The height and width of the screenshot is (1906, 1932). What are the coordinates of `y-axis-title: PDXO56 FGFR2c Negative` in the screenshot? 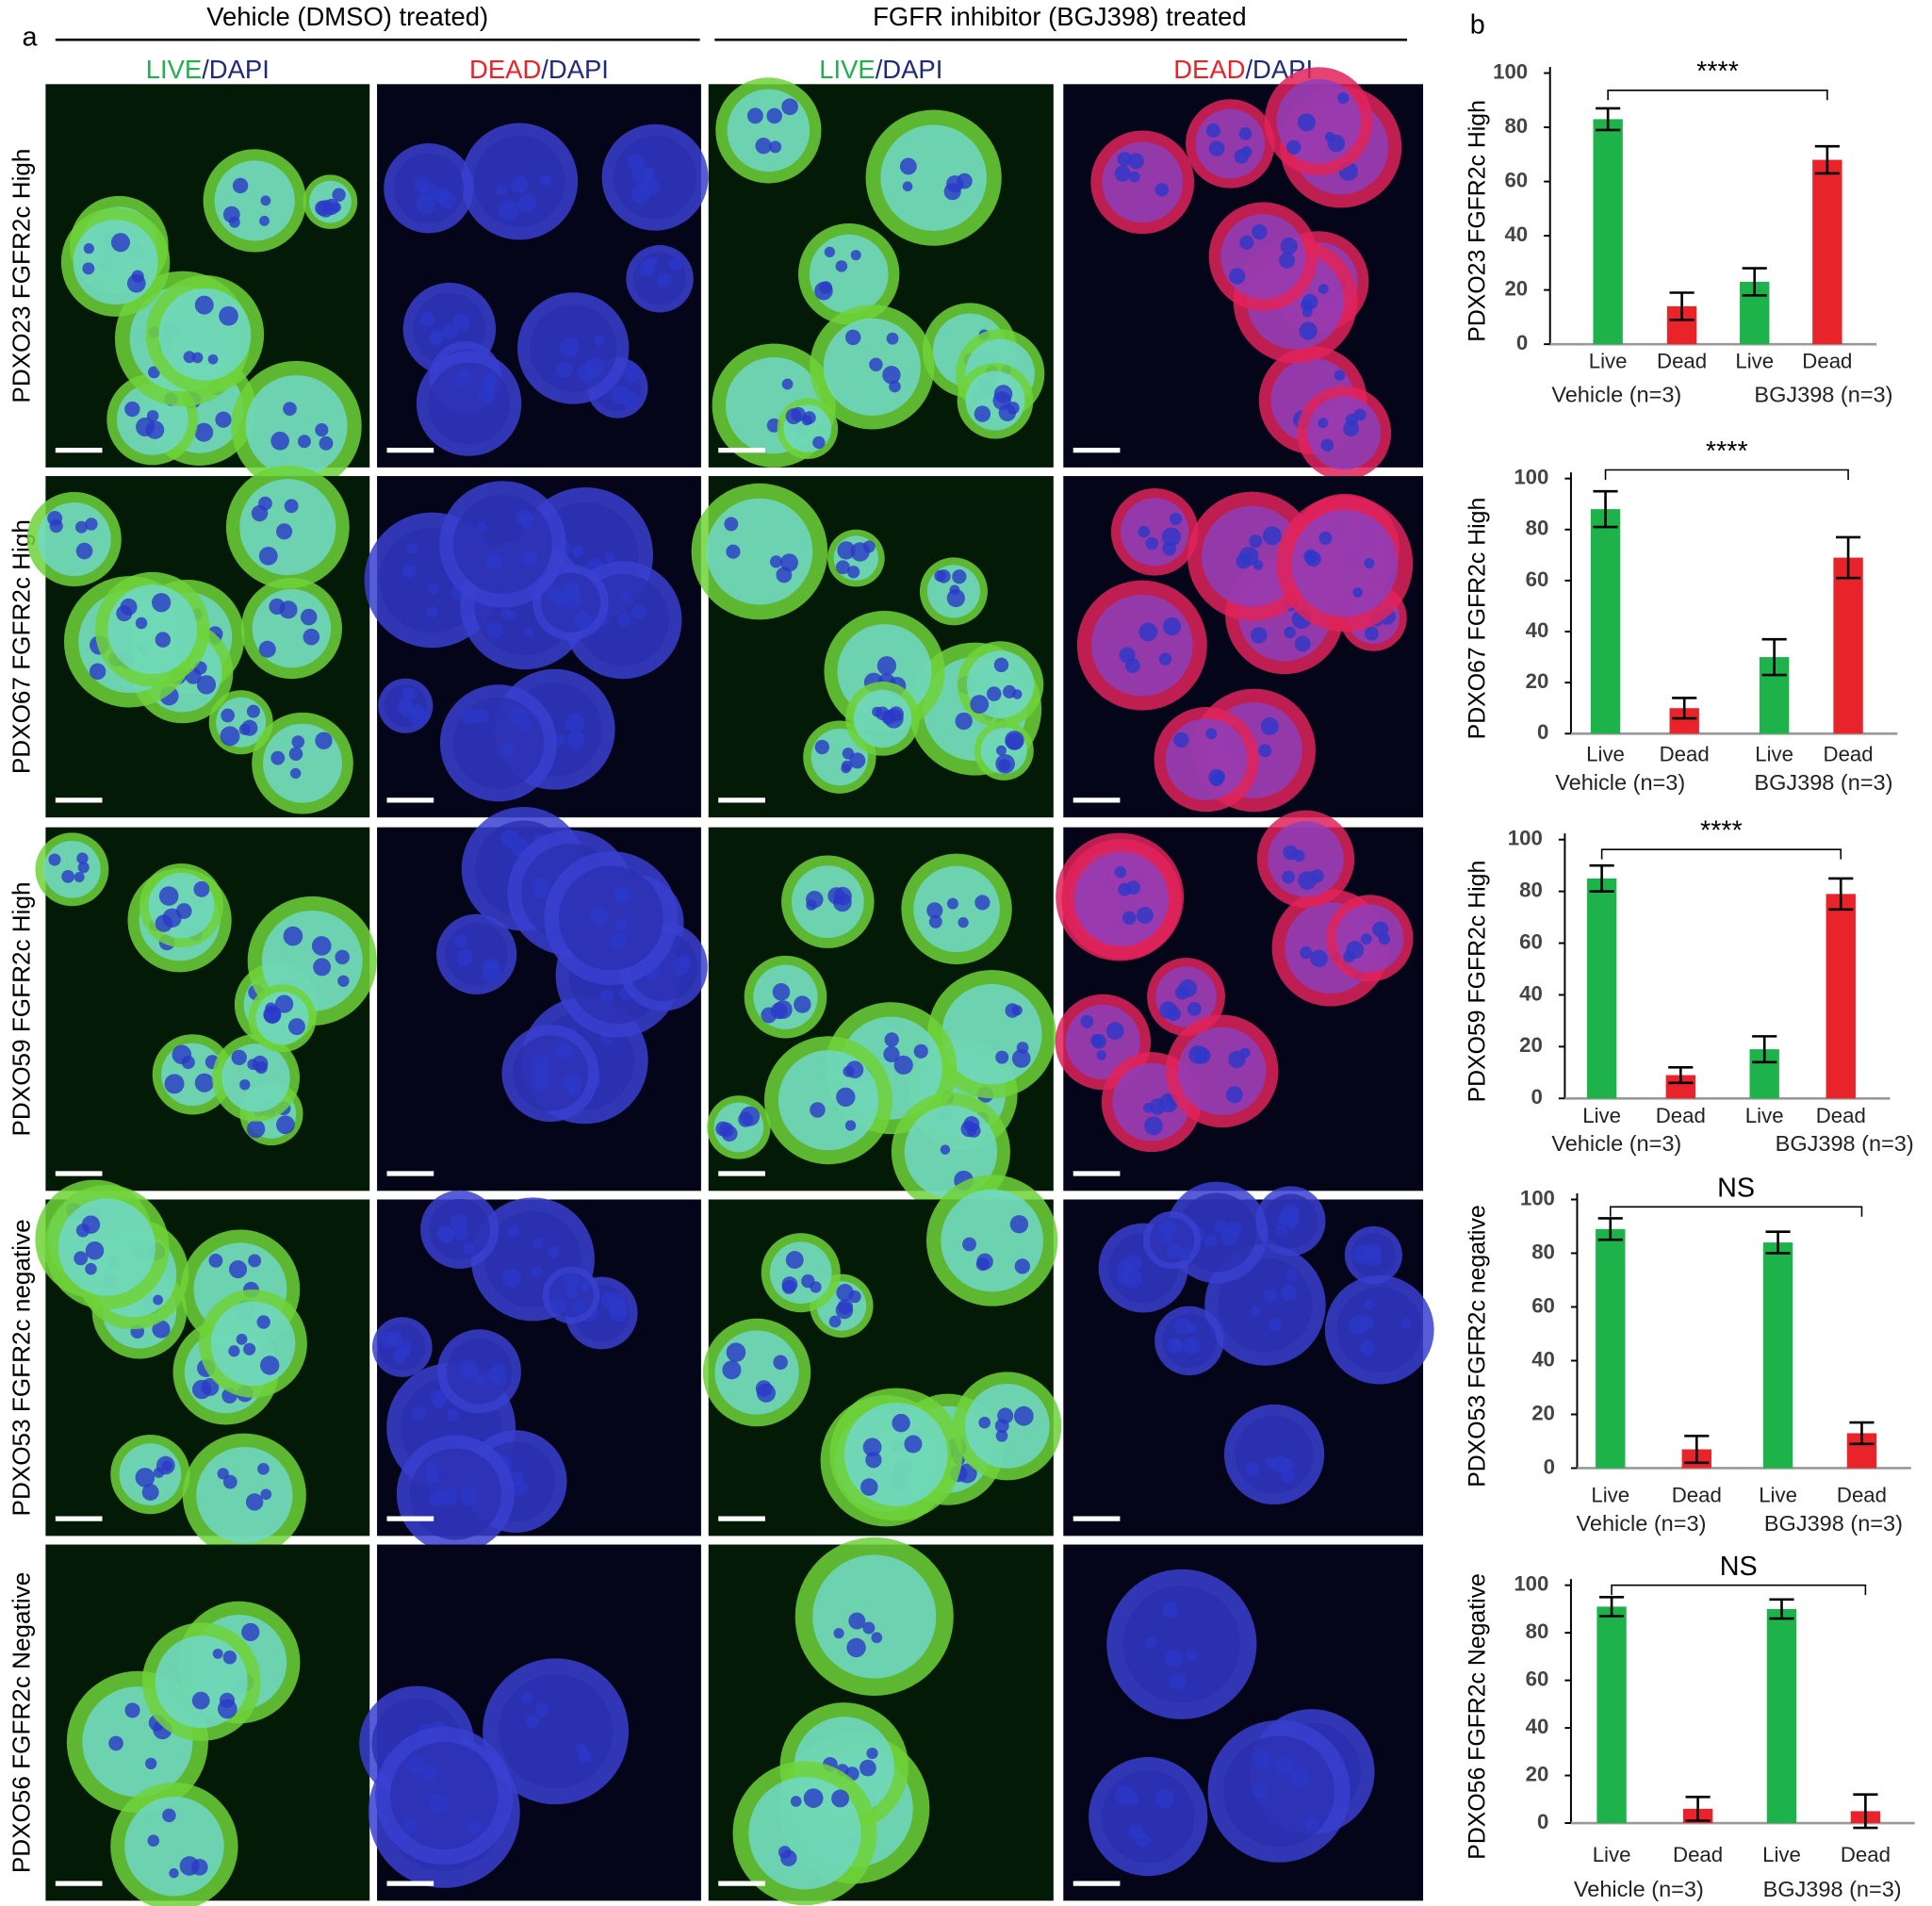 It's located at (1477, 1717).